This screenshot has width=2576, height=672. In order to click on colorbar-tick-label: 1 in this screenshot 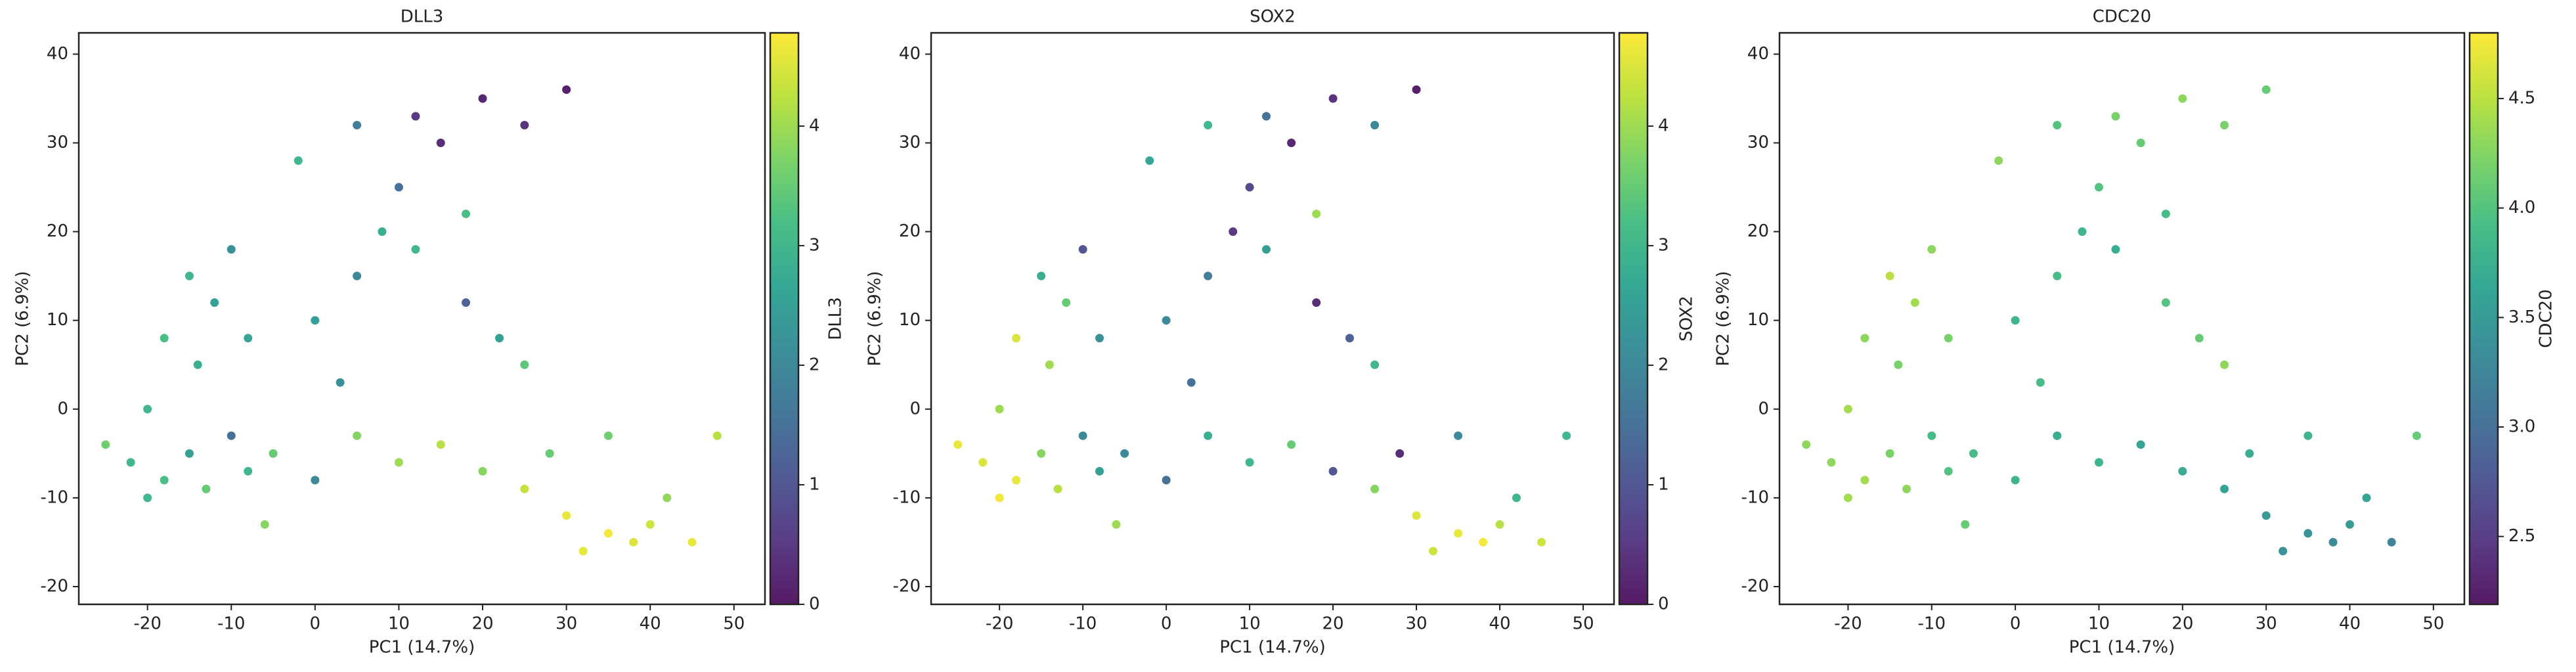, I will do `click(1664, 484)`.